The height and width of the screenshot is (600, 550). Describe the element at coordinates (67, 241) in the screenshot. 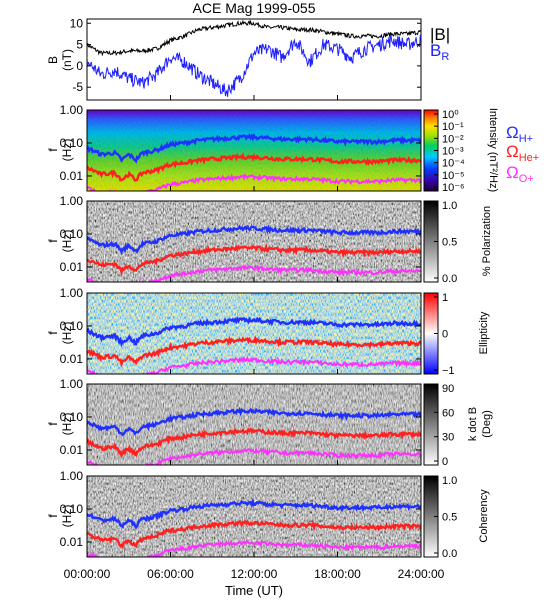

I see `polarization-ylabel-unit: (Hz)` at that location.